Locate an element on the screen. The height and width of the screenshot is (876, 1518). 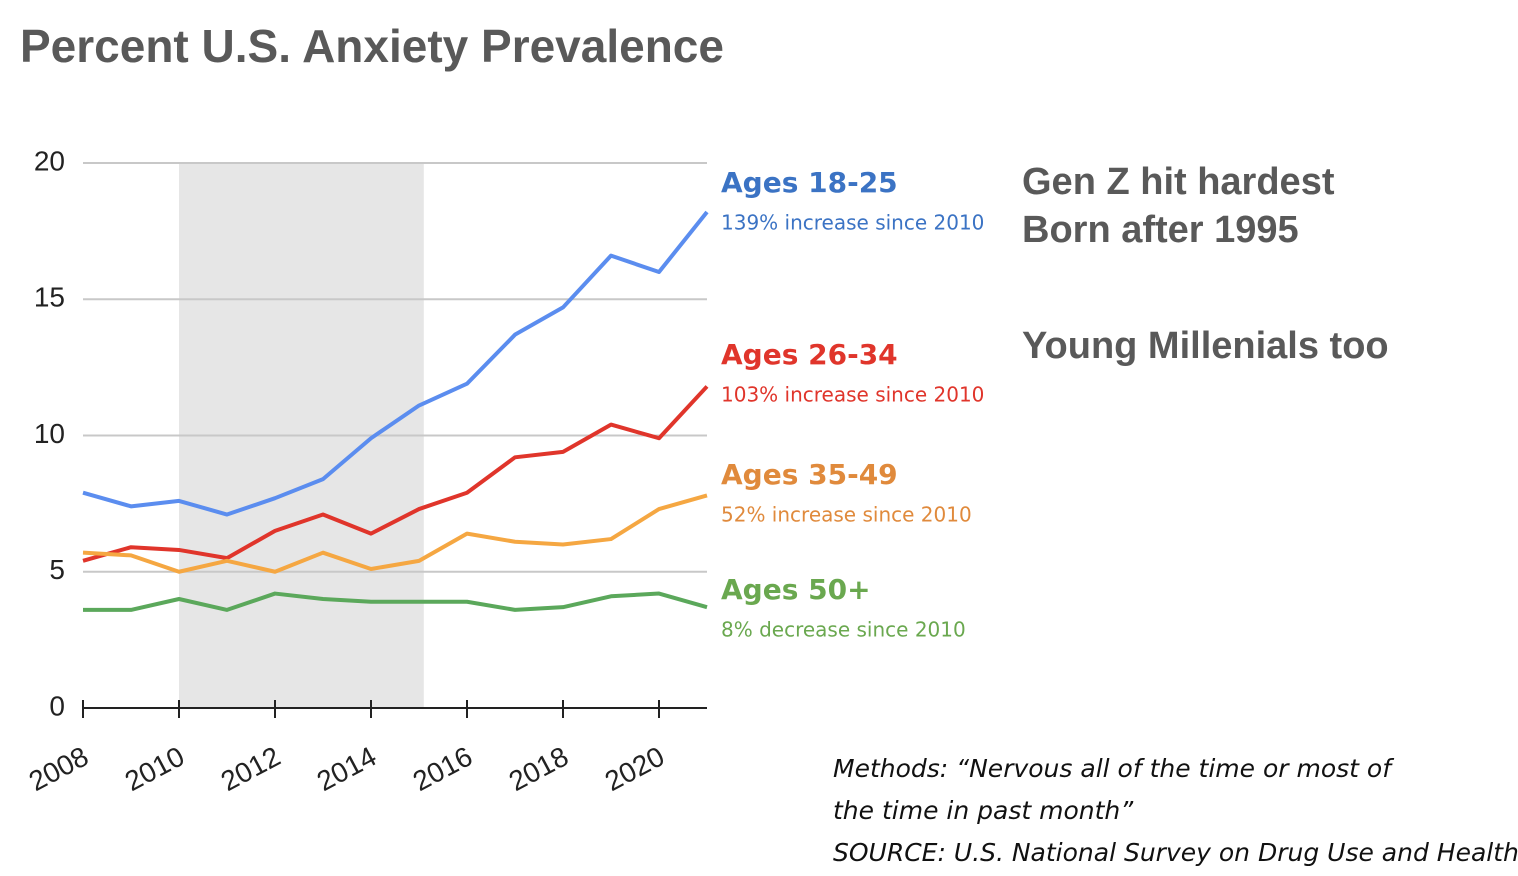
methods-text: the time in past month” is located at coordinates (983, 810).